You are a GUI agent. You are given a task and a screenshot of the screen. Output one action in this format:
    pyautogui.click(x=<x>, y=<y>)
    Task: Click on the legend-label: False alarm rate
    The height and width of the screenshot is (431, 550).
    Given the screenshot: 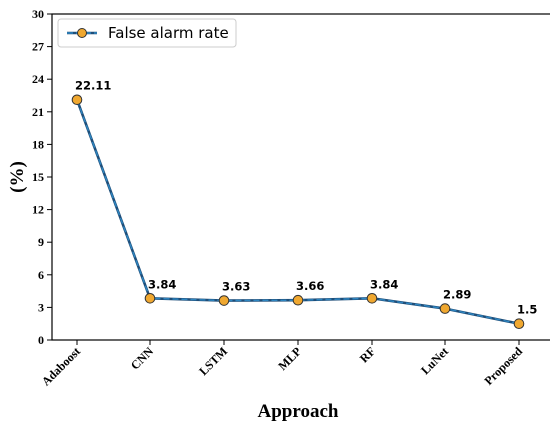 What is the action you would take?
    pyautogui.click(x=168, y=33)
    